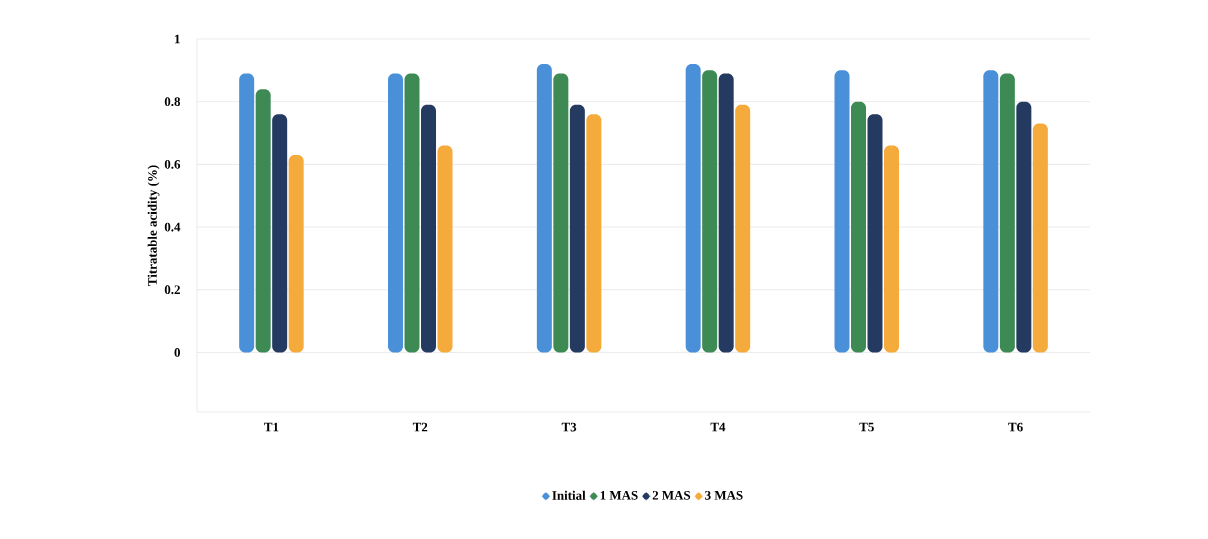 Image resolution: width=1208 pixels, height=539 pixels. Describe the element at coordinates (153, 225) in the screenshot. I see `y-axis-title: Titratable acidity (%)` at that location.